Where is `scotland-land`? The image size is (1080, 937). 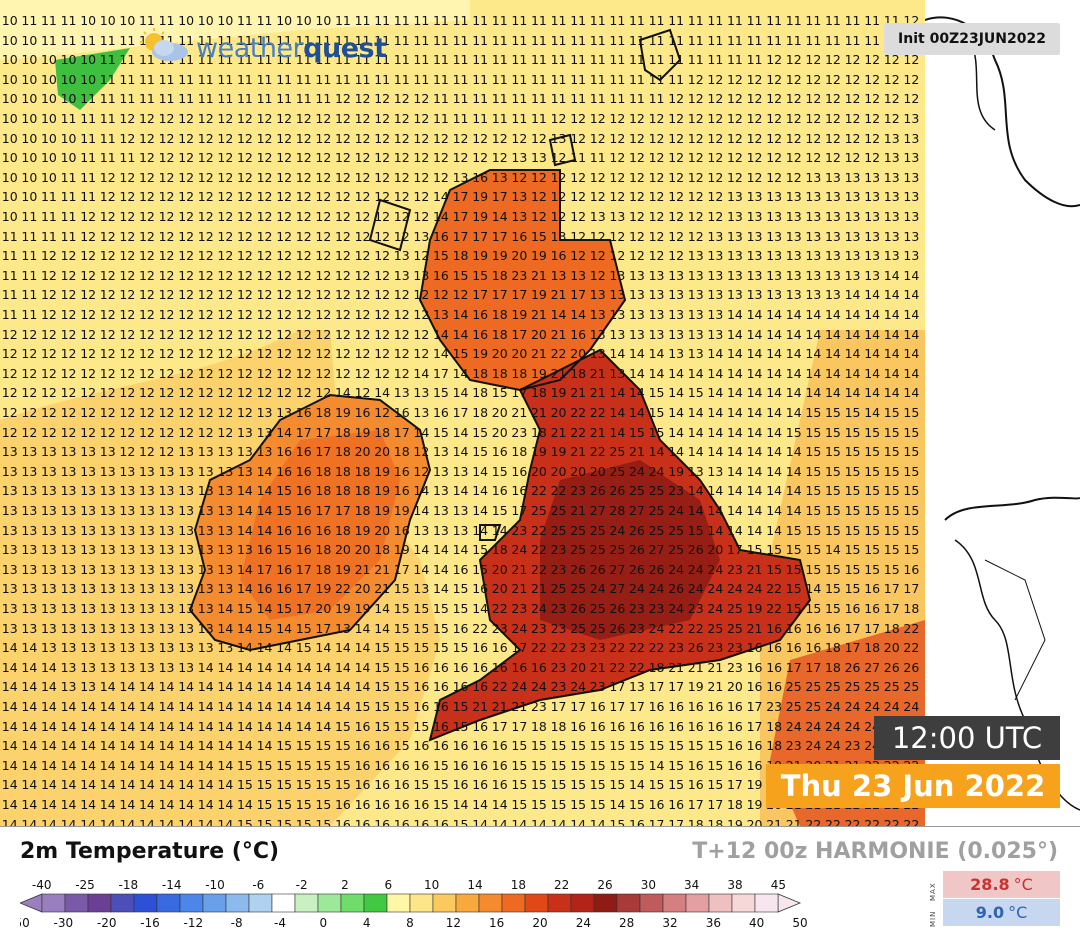
scotland-land is located at coordinates (522, 280).